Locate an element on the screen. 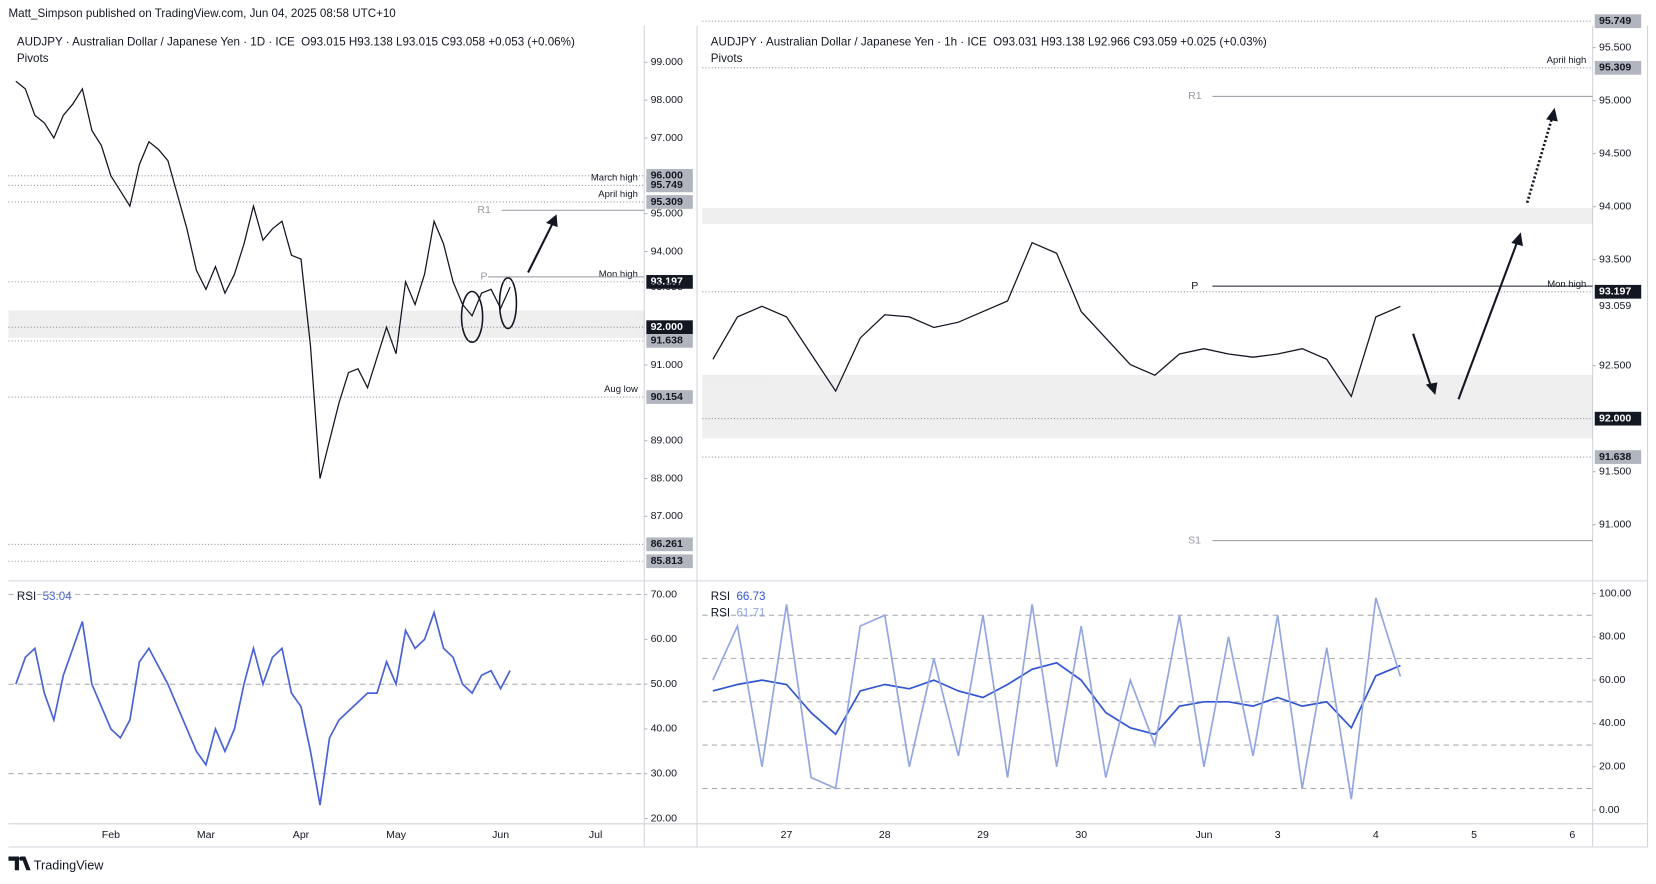 This screenshot has width=1656, height=884. y-tick-label: 80.00 is located at coordinates (1612, 637).